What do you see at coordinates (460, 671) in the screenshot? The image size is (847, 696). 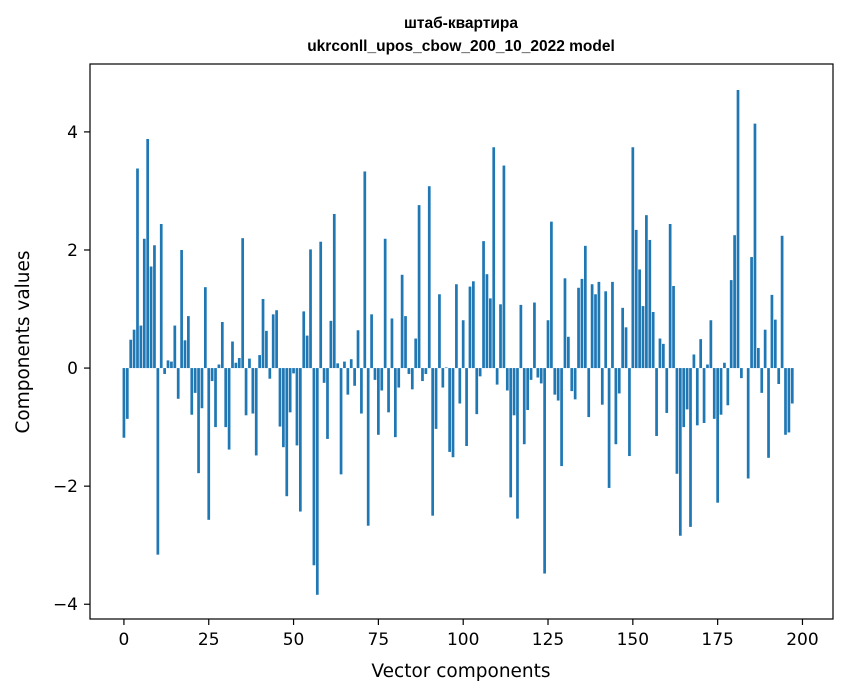 I see `x-axis-label: Vector components` at bounding box center [460, 671].